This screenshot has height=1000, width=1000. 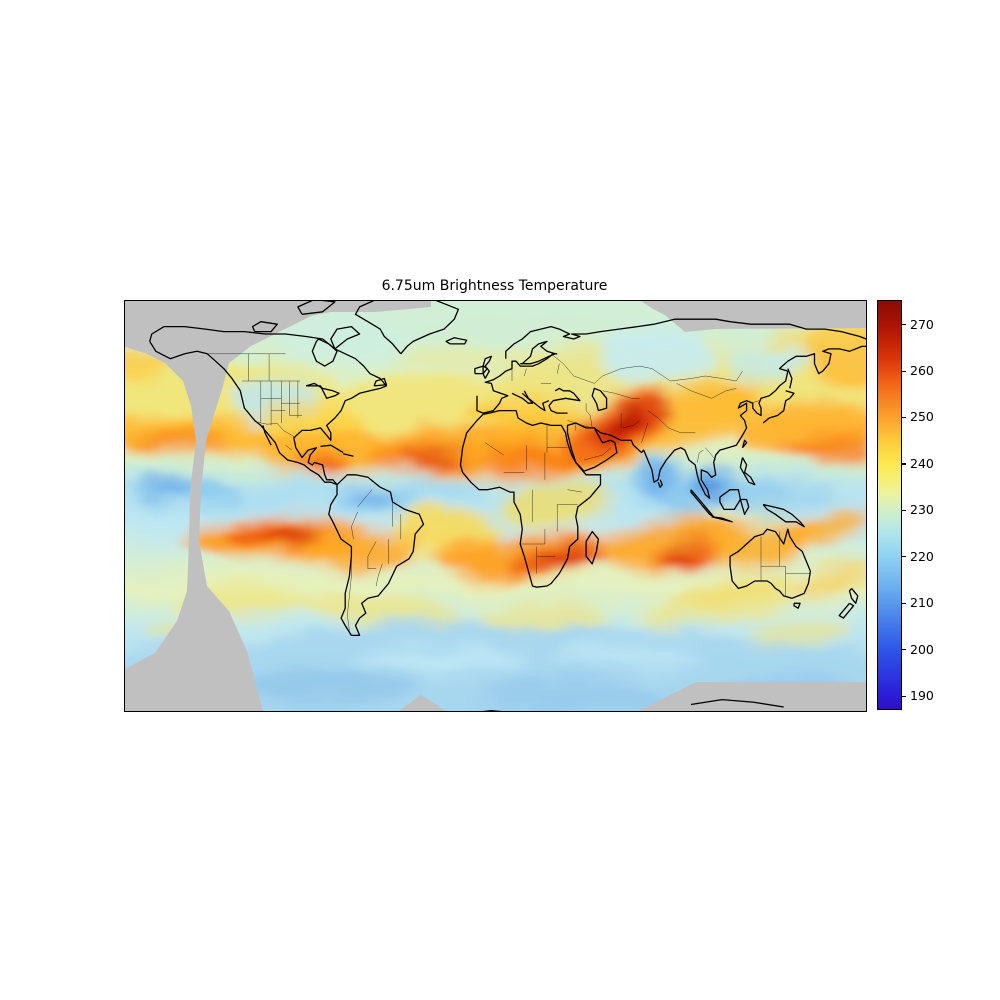 What do you see at coordinates (922, 463) in the screenshot?
I see `colorbar-tick-label: 240` at bounding box center [922, 463].